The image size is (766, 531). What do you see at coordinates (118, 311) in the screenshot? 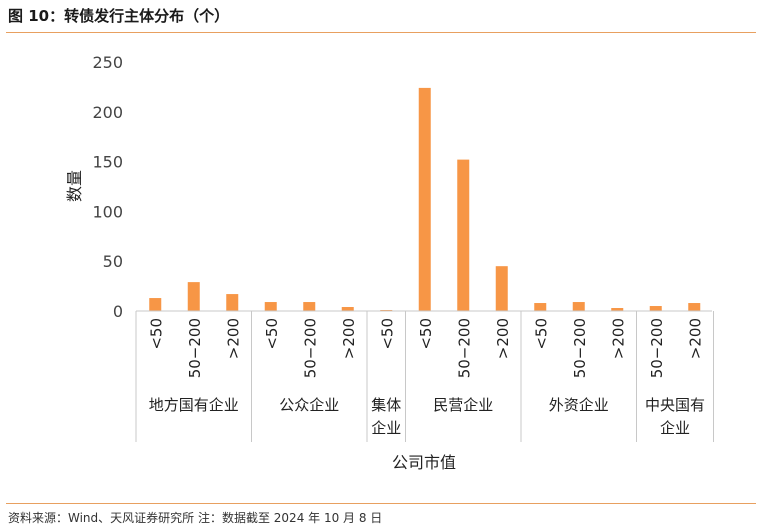
I see `y-tick-label: 0` at bounding box center [118, 311].